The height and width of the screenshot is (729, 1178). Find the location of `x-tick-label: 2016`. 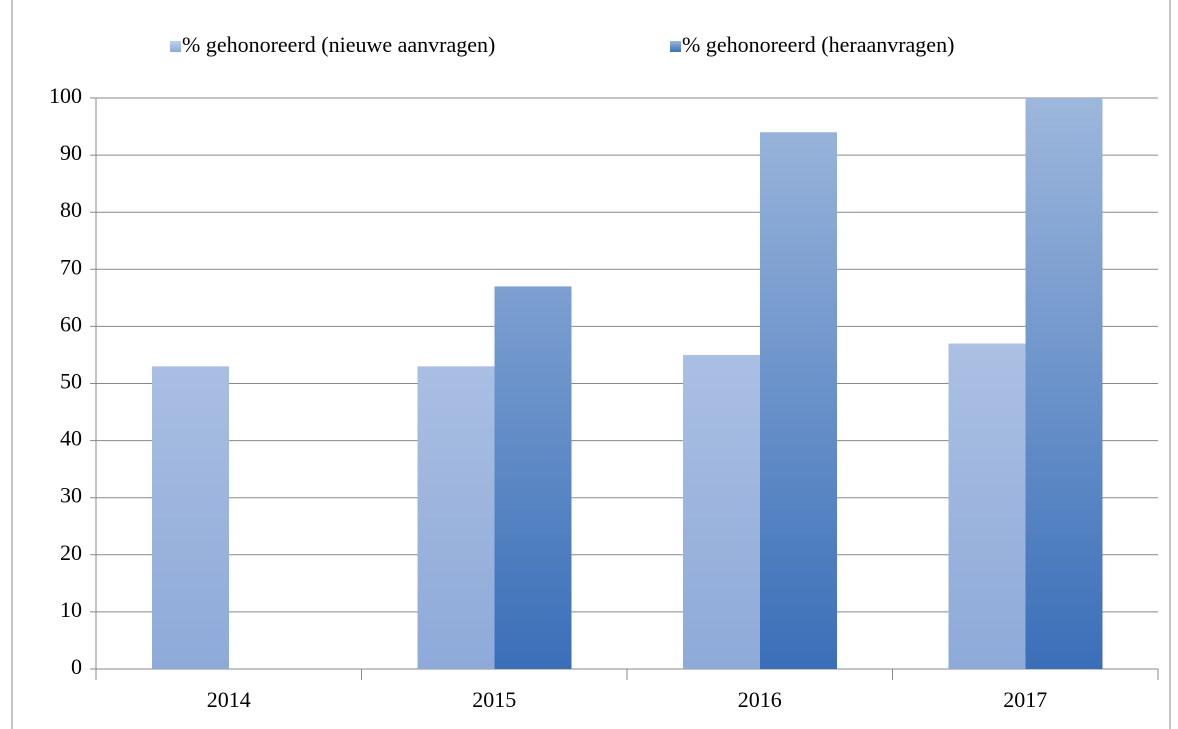

x-tick-label: 2016 is located at coordinates (760, 699).